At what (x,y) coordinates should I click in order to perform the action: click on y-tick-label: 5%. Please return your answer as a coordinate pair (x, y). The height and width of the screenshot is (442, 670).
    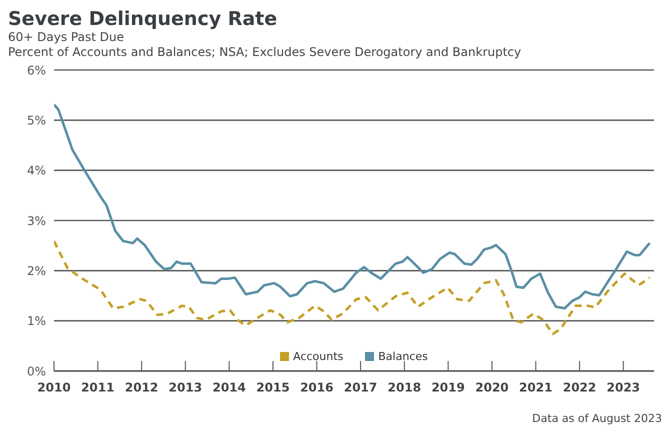
    Looking at the image, I should click on (36, 120).